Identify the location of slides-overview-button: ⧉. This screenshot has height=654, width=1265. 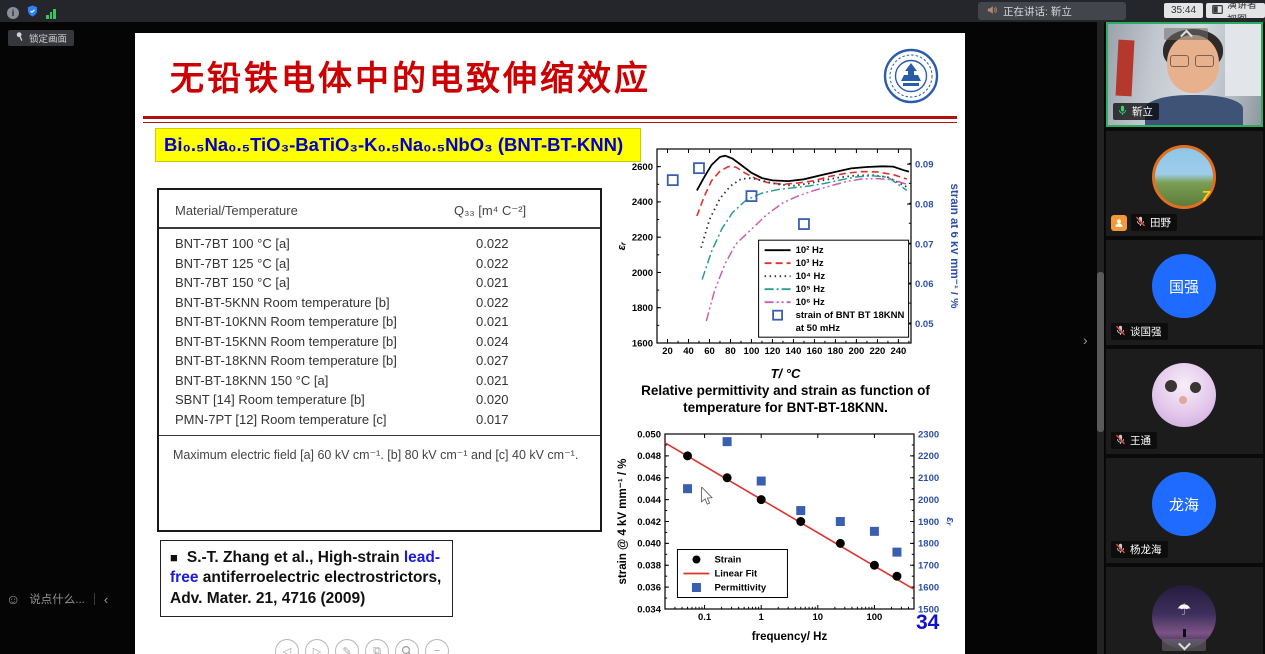
(377, 646).